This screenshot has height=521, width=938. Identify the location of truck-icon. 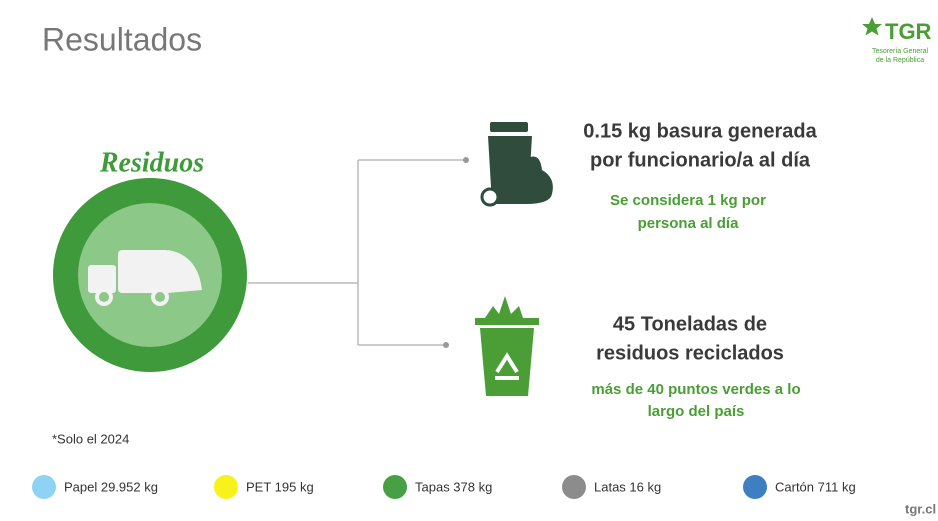
(145, 278).